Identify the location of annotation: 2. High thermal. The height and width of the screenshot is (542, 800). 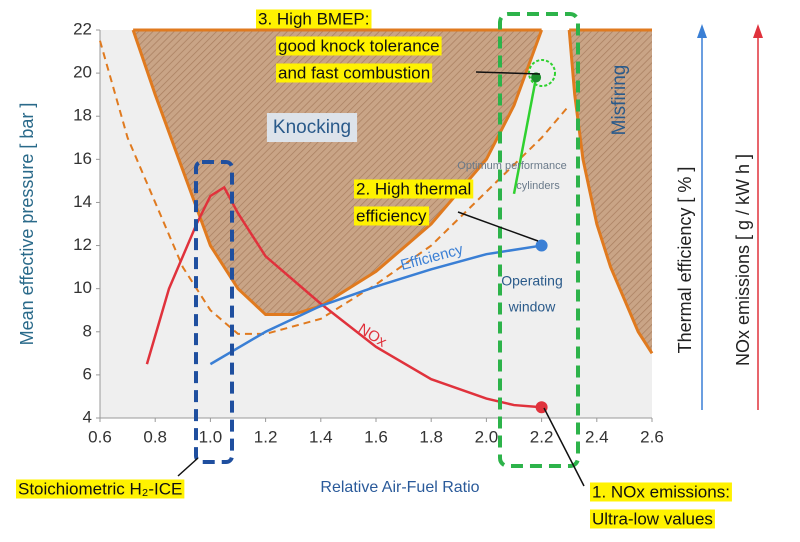
(413, 188).